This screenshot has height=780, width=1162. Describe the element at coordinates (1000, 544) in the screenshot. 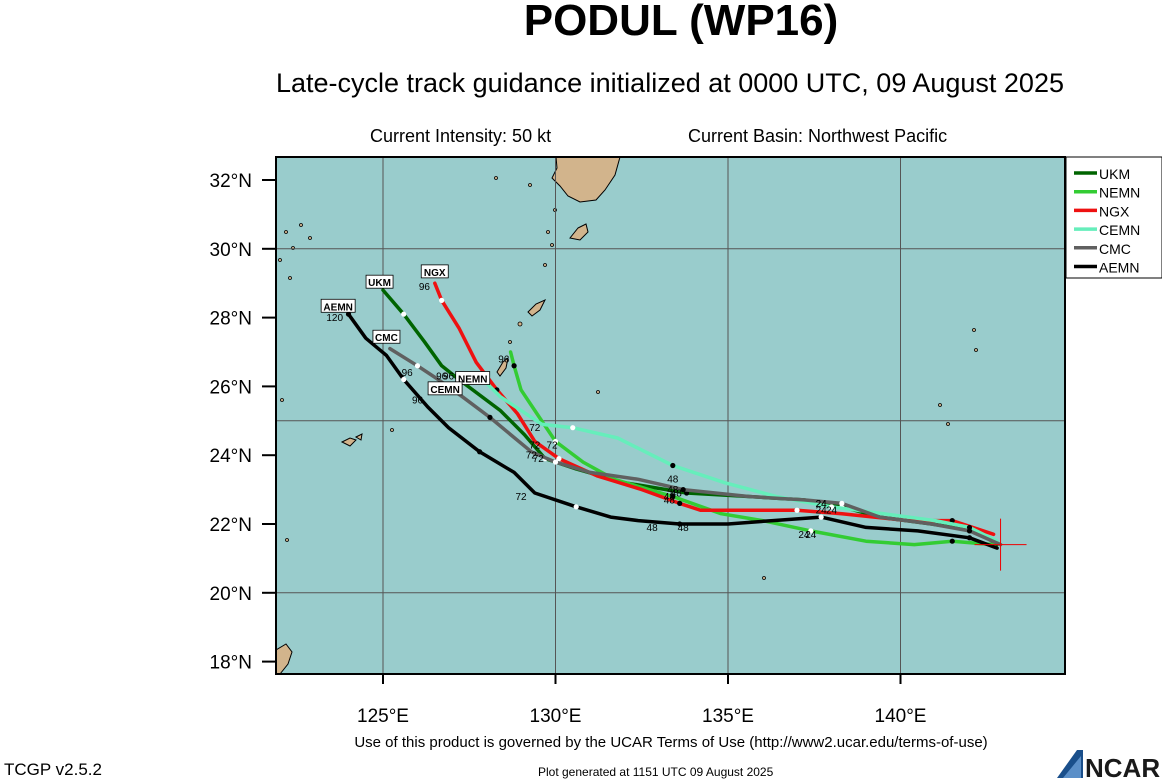

I see `current-position-marker` at that location.